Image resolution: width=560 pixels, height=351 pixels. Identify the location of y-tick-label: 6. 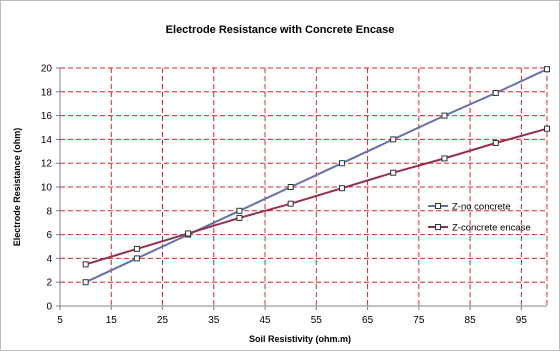
(49, 235).